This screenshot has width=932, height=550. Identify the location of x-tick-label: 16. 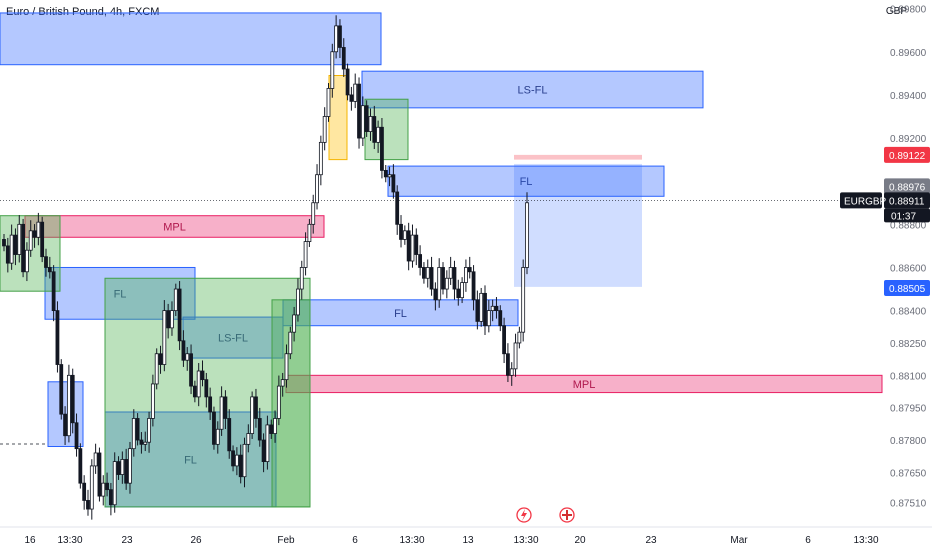
(30, 540).